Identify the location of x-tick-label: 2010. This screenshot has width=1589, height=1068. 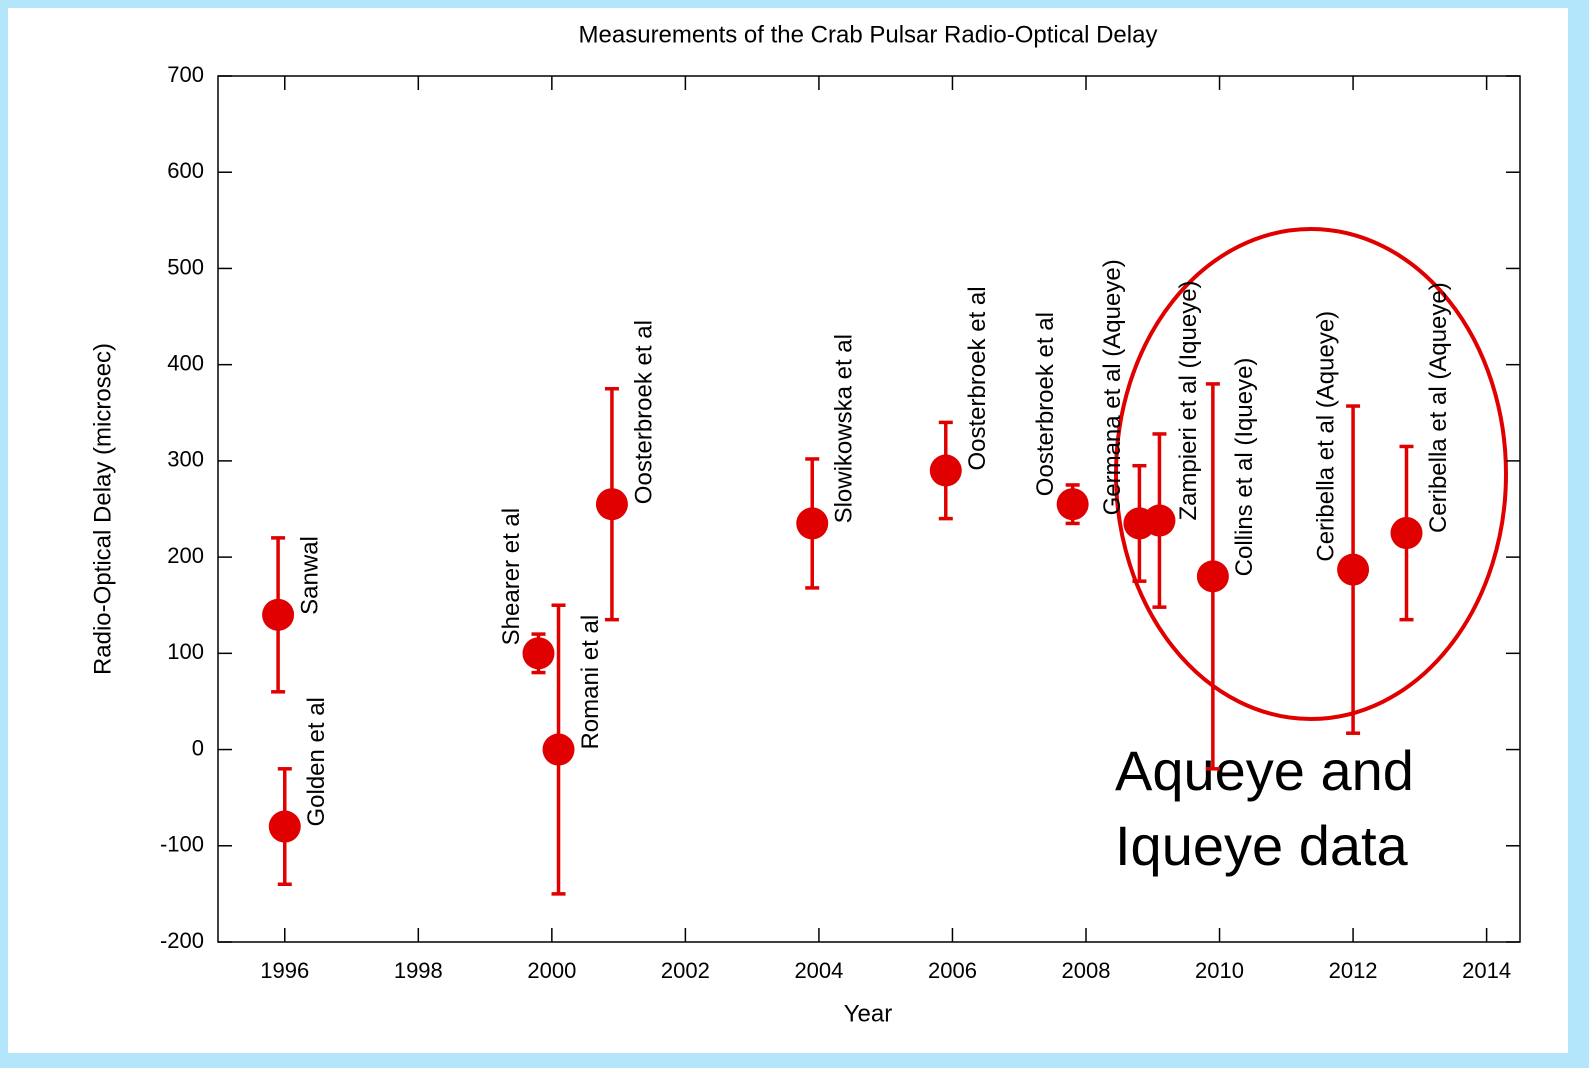
(1219, 970).